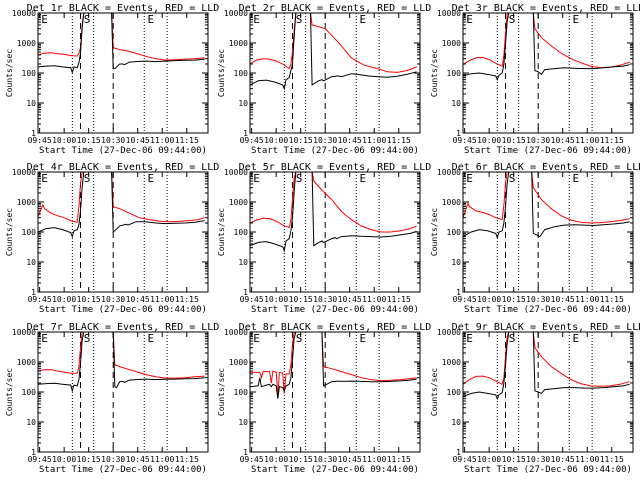 Image resolution: width=640 pixels, height=480 pixels. Describe the element at coordinates (546, 8) in the screenshot. I see `panel-title: Det 3r BLACK = Events, RED = LLD` at that location.